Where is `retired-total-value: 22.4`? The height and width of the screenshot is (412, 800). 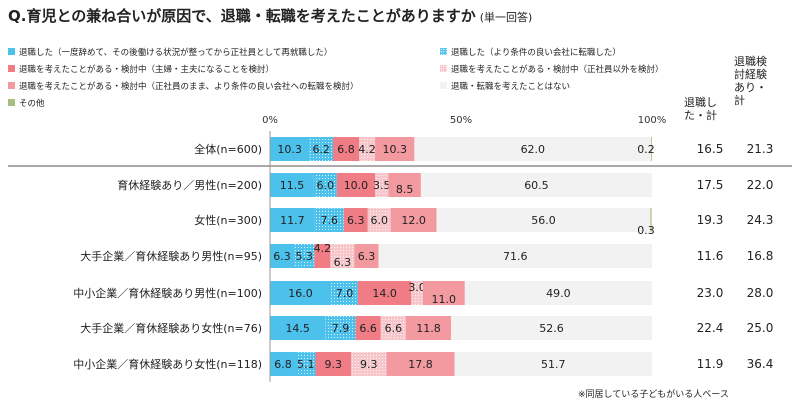
retired-total-value: 22.4 is located at coordinates (710, 328).